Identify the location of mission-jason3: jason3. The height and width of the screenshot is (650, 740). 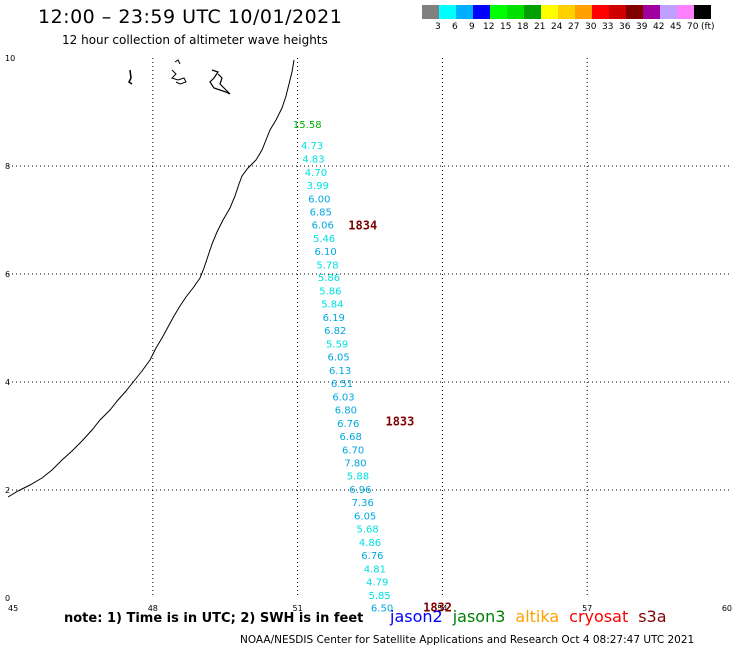
(479, 616).